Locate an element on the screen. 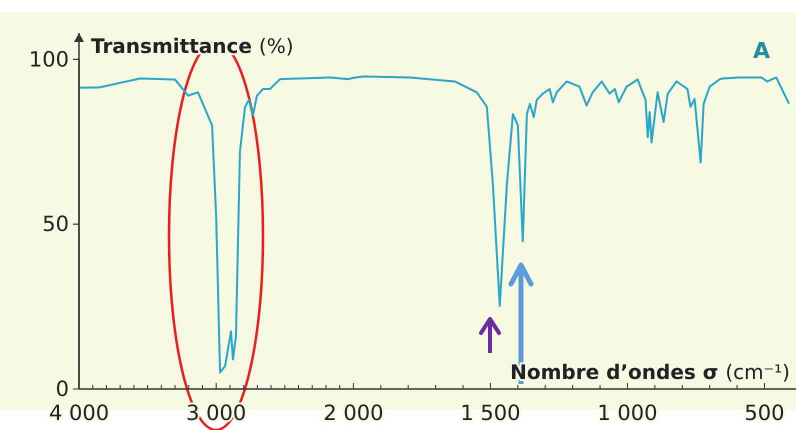  annotation: A is located at coordinates (761, 51).